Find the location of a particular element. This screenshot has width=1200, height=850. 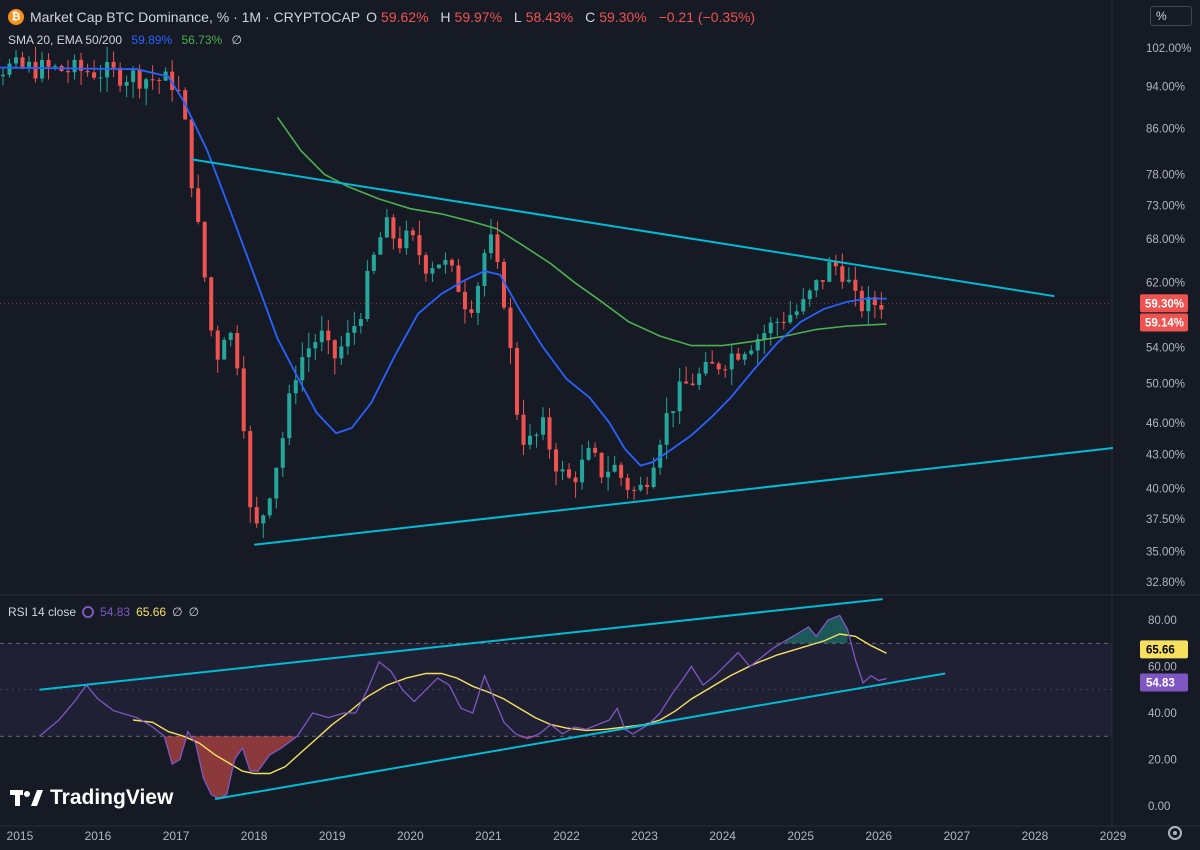

currency-button: % is located at coordinates (1171, 16).